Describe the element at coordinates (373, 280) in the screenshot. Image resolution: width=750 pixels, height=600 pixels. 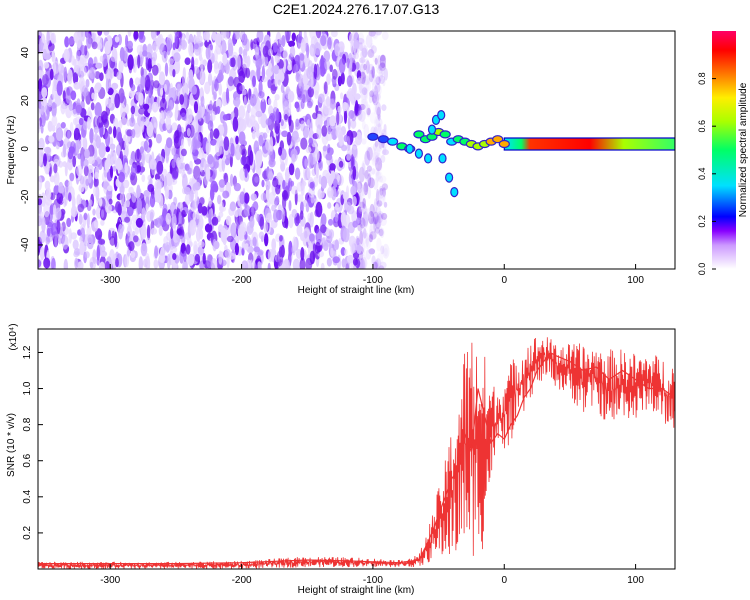
I see `x-tick-label: -100` at that location.